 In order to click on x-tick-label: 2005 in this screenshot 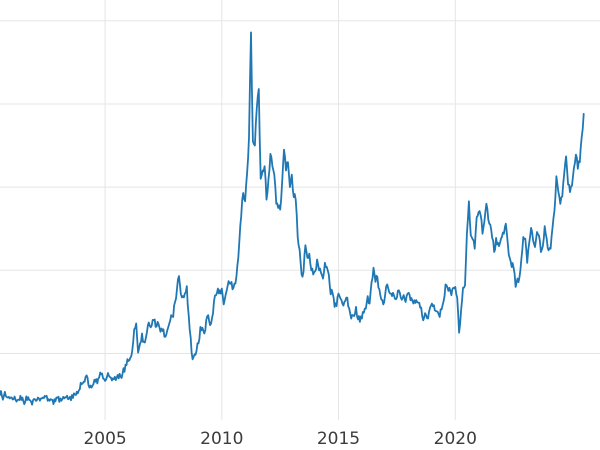, I will do `click(104, 439)`.